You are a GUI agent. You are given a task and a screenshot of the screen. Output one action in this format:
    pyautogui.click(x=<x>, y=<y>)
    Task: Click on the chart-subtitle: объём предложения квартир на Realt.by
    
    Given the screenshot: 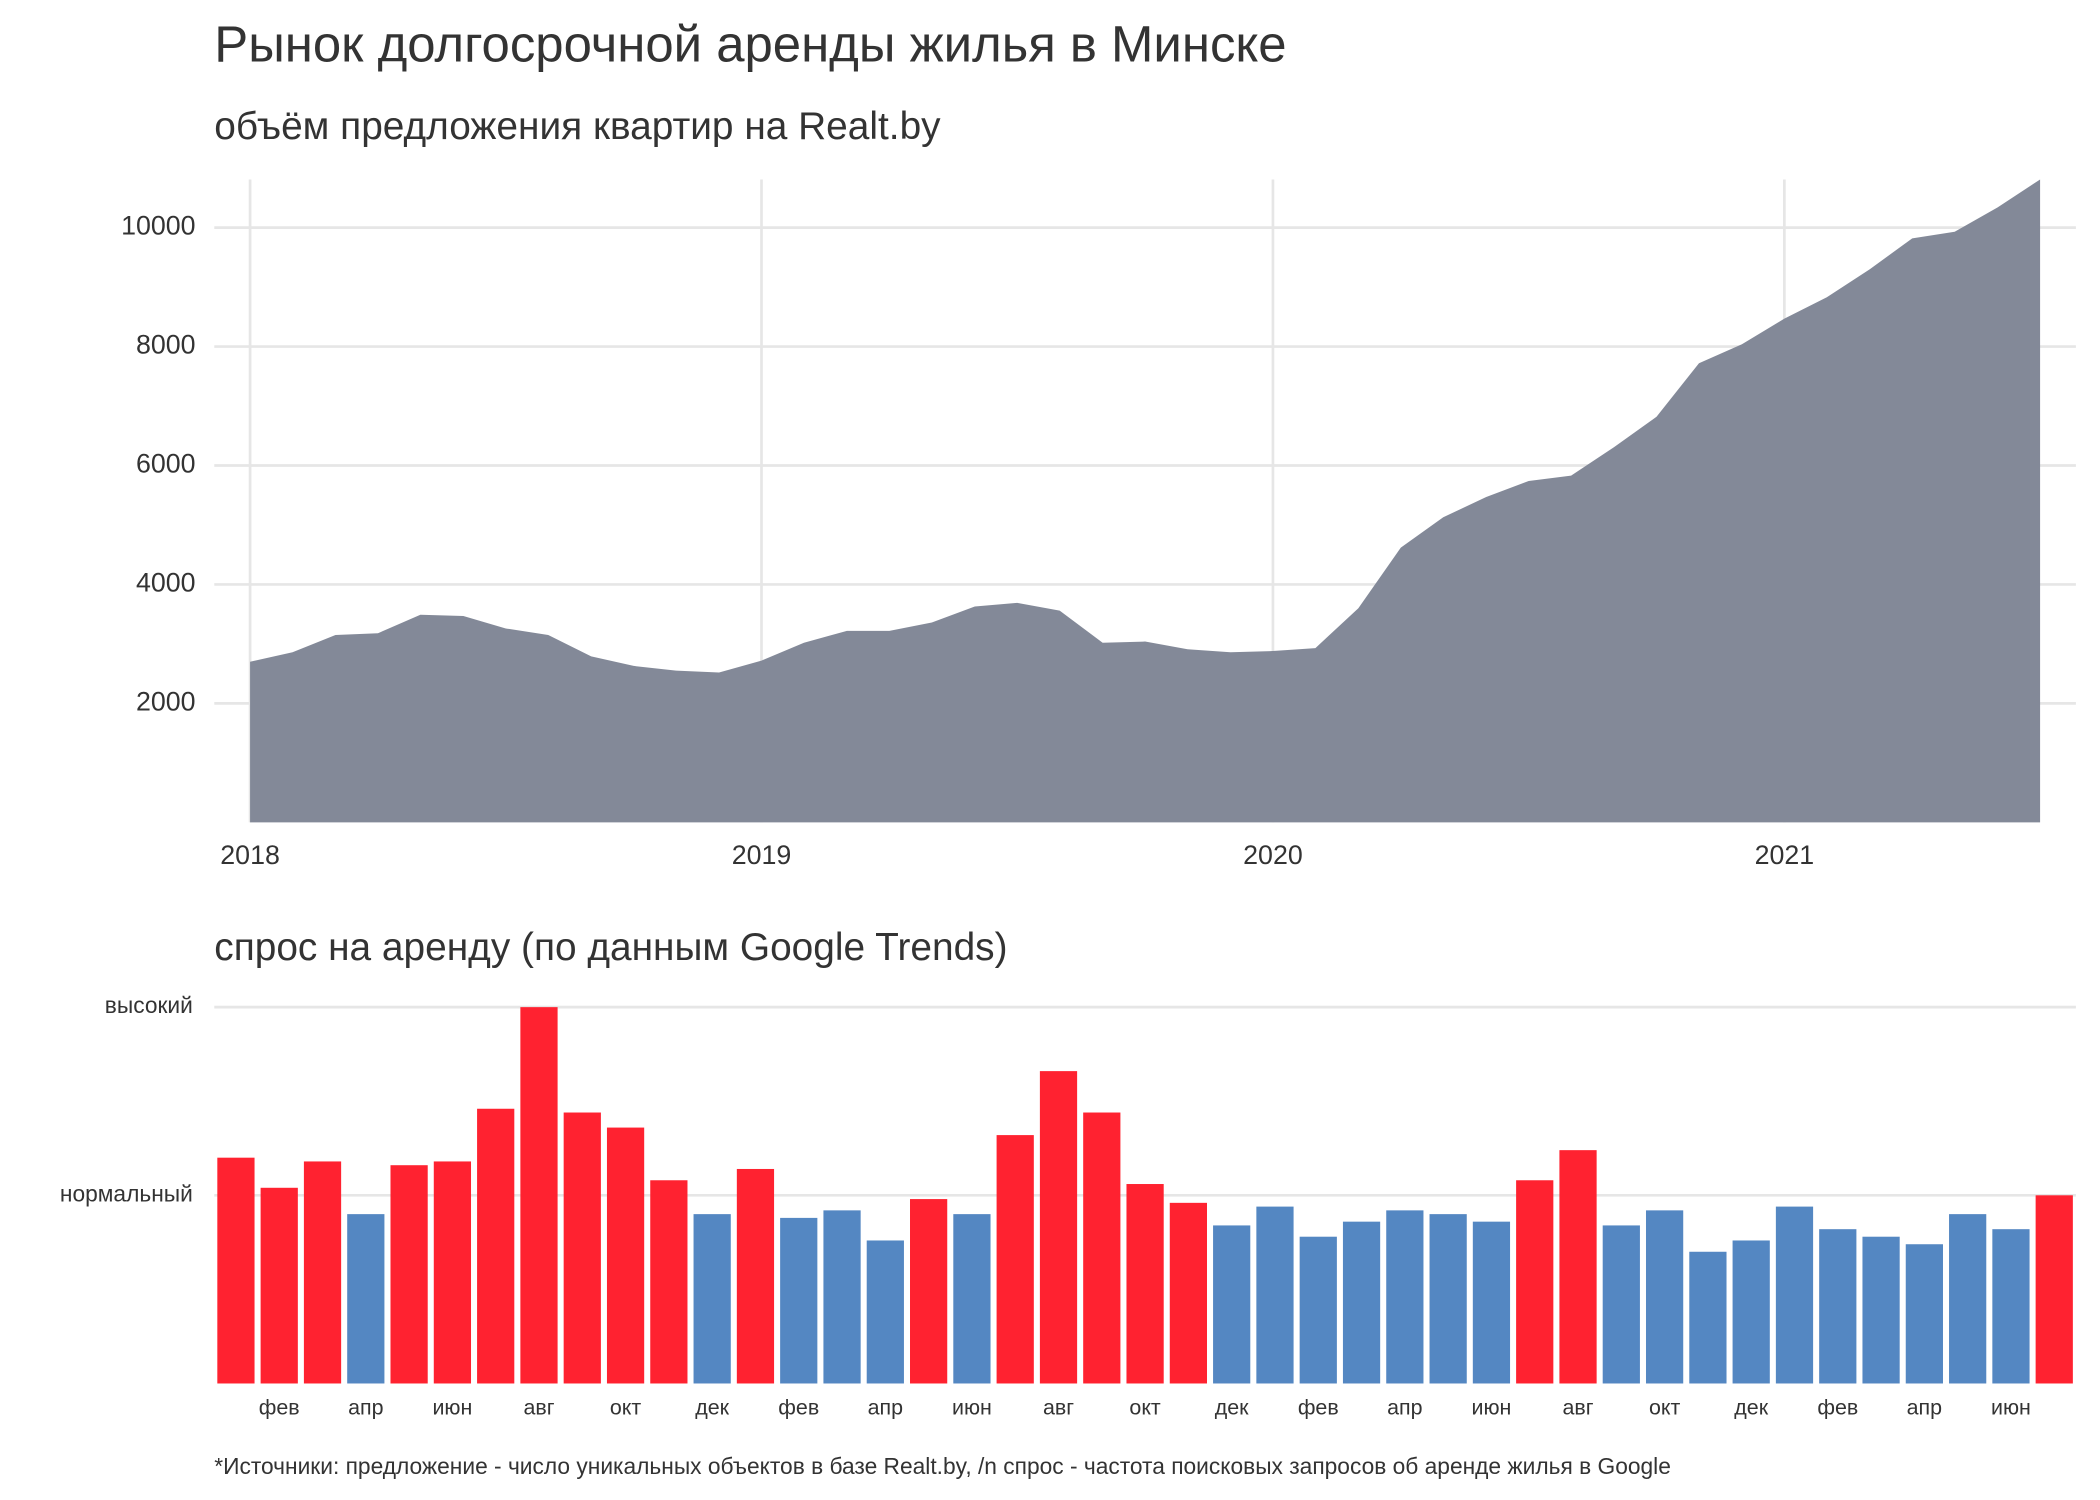 What is the action you would take?
    pyautogui.click(x=577, y=126)
    